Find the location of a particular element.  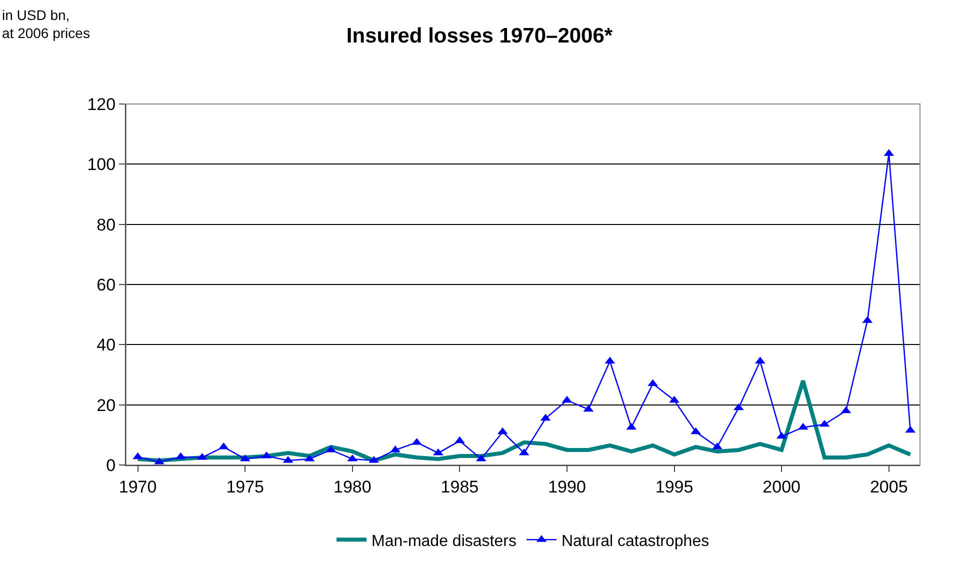

legend-label: Natural catastrophes is located at coordinates (635, 541).